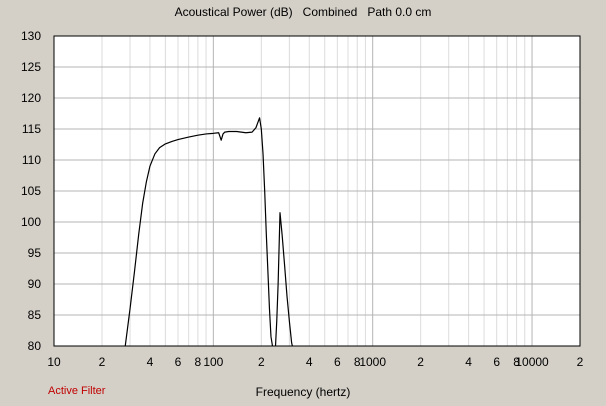 The width and height of the screenshot is (606, 406). Describe the element at coordinates (31, 36) in the screenshot. I see `y-tick-label: 130` at that location.